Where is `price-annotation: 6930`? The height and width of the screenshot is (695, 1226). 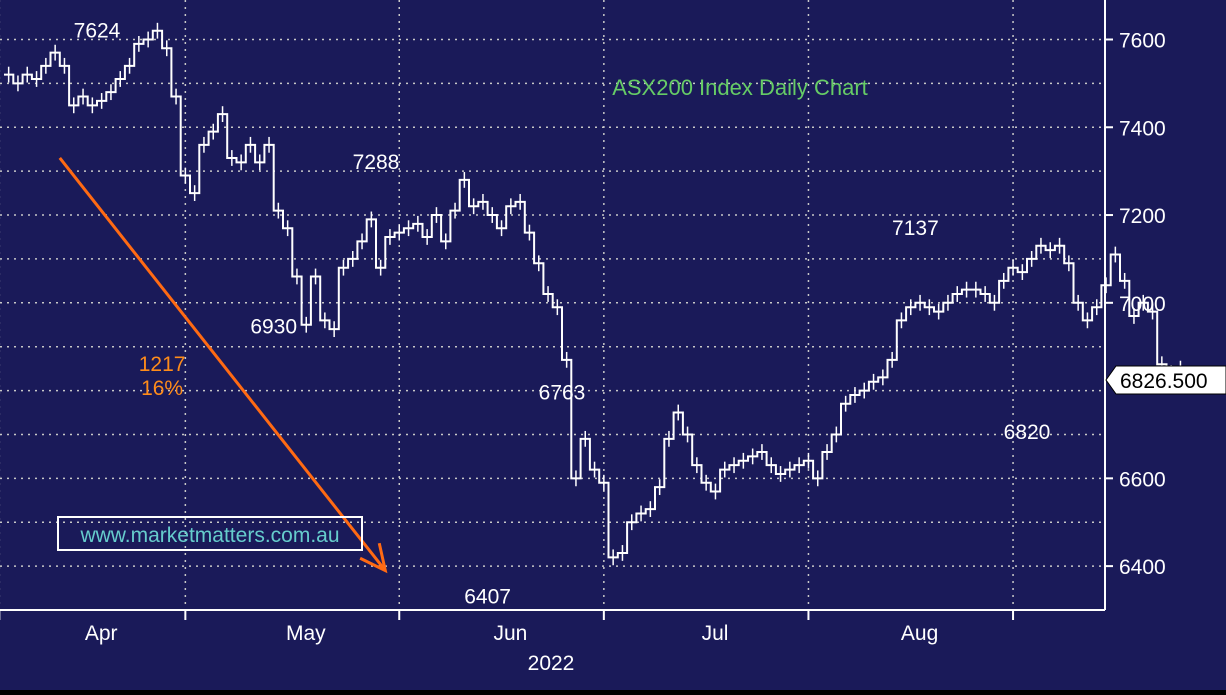 price-annotation: 6930 is located at coordinates (273, 327).